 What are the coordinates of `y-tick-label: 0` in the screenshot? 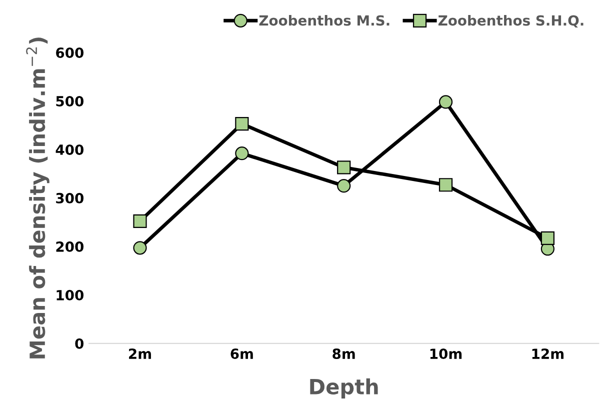 It's located at (79, 343).